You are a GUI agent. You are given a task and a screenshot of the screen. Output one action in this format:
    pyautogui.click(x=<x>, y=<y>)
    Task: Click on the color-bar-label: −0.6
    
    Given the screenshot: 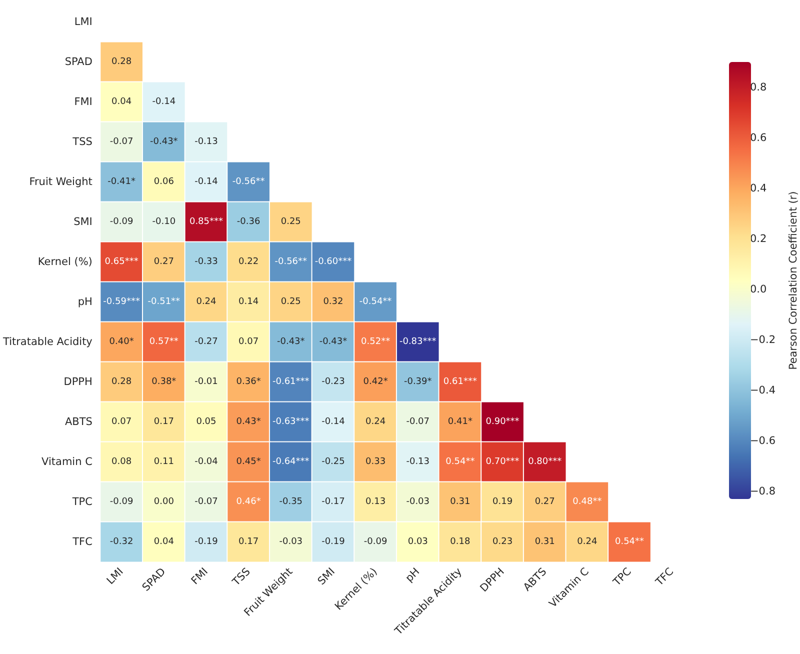 What is the action you would take?
    pyautogui.click(x=763, y=440)
    